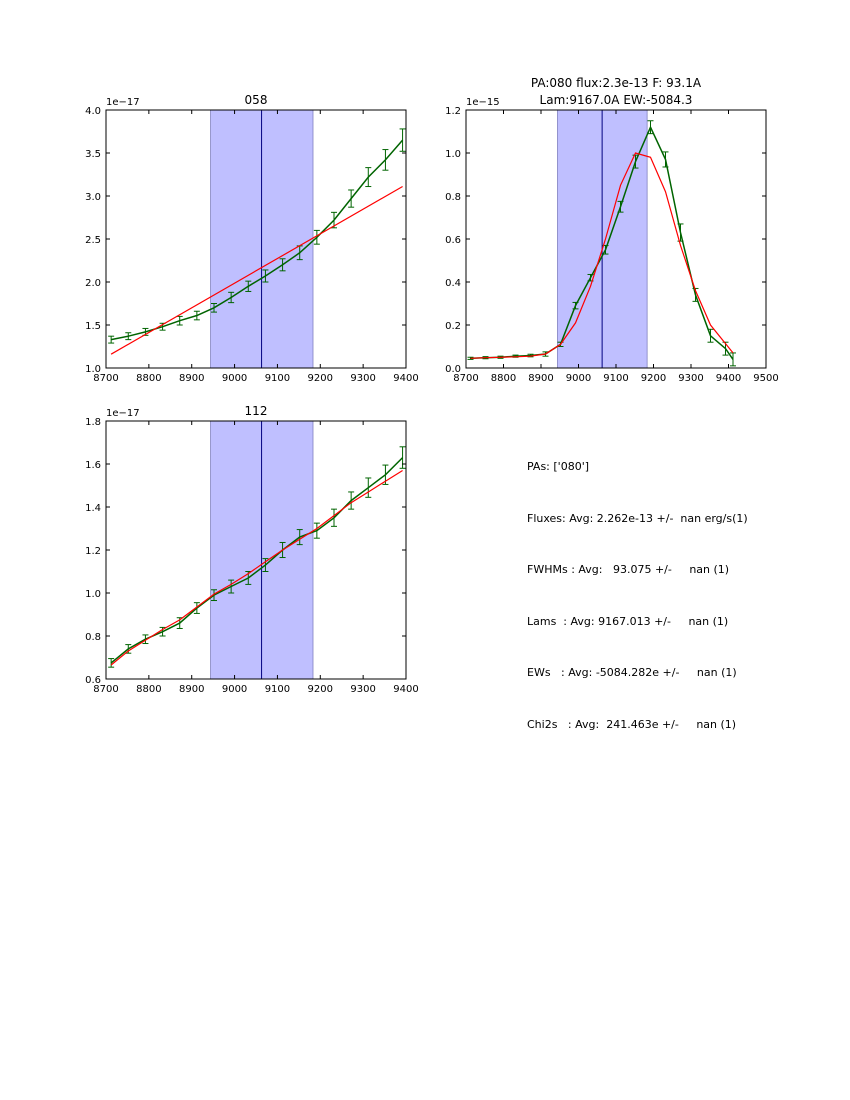 This screenshot has width=850, height=1100. Describe the element at coordinates (93, 197) in the screenshot. I see `y-tick-label: 3.0` at that location.